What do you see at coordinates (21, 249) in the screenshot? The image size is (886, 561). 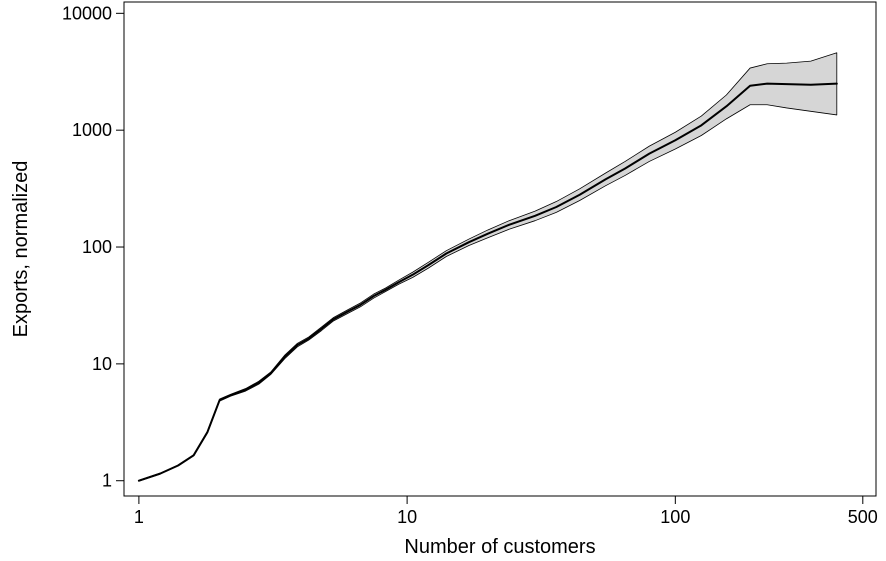 I see `y-axis-title: Exports, normalized` at bounding box center [21, 249].